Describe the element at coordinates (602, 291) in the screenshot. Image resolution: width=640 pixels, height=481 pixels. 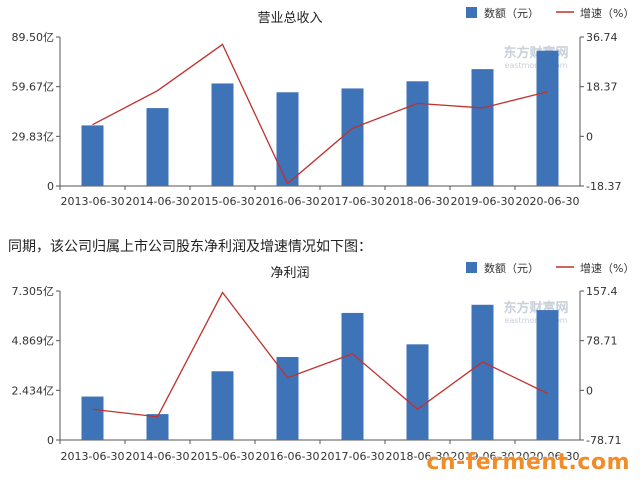
I see `chart2-y-right-tick-label: 157.4` at that location.